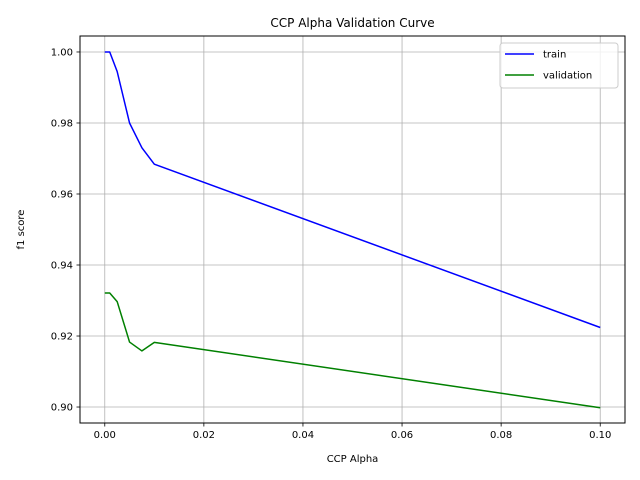 The height and width of the screenshot is (480, 640). Describe the element at coordinates (600, 435) in the screenshot. I see `x-tick-label: 0.10` at that location.